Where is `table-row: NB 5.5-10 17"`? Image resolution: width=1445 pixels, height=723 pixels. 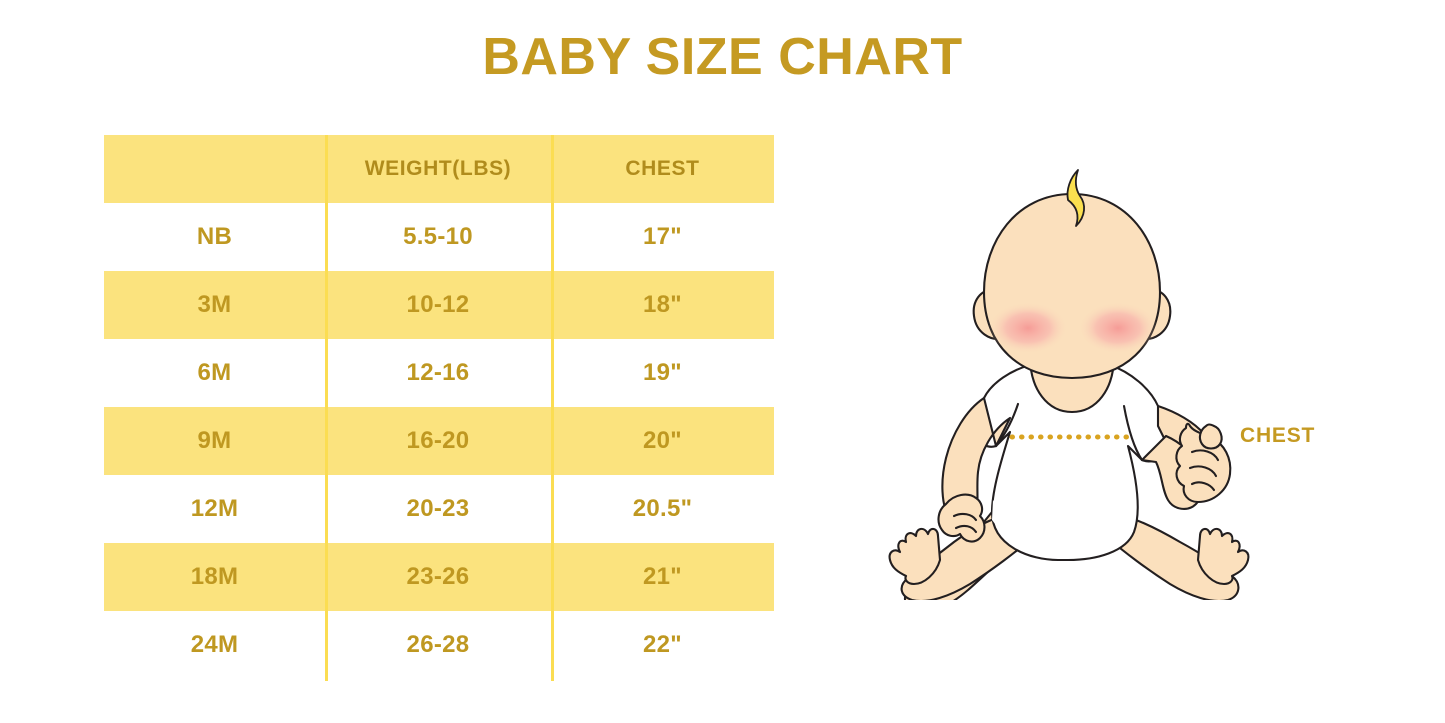 table-row: NB 5.5-10 17" is located at coordinates (439, 237).